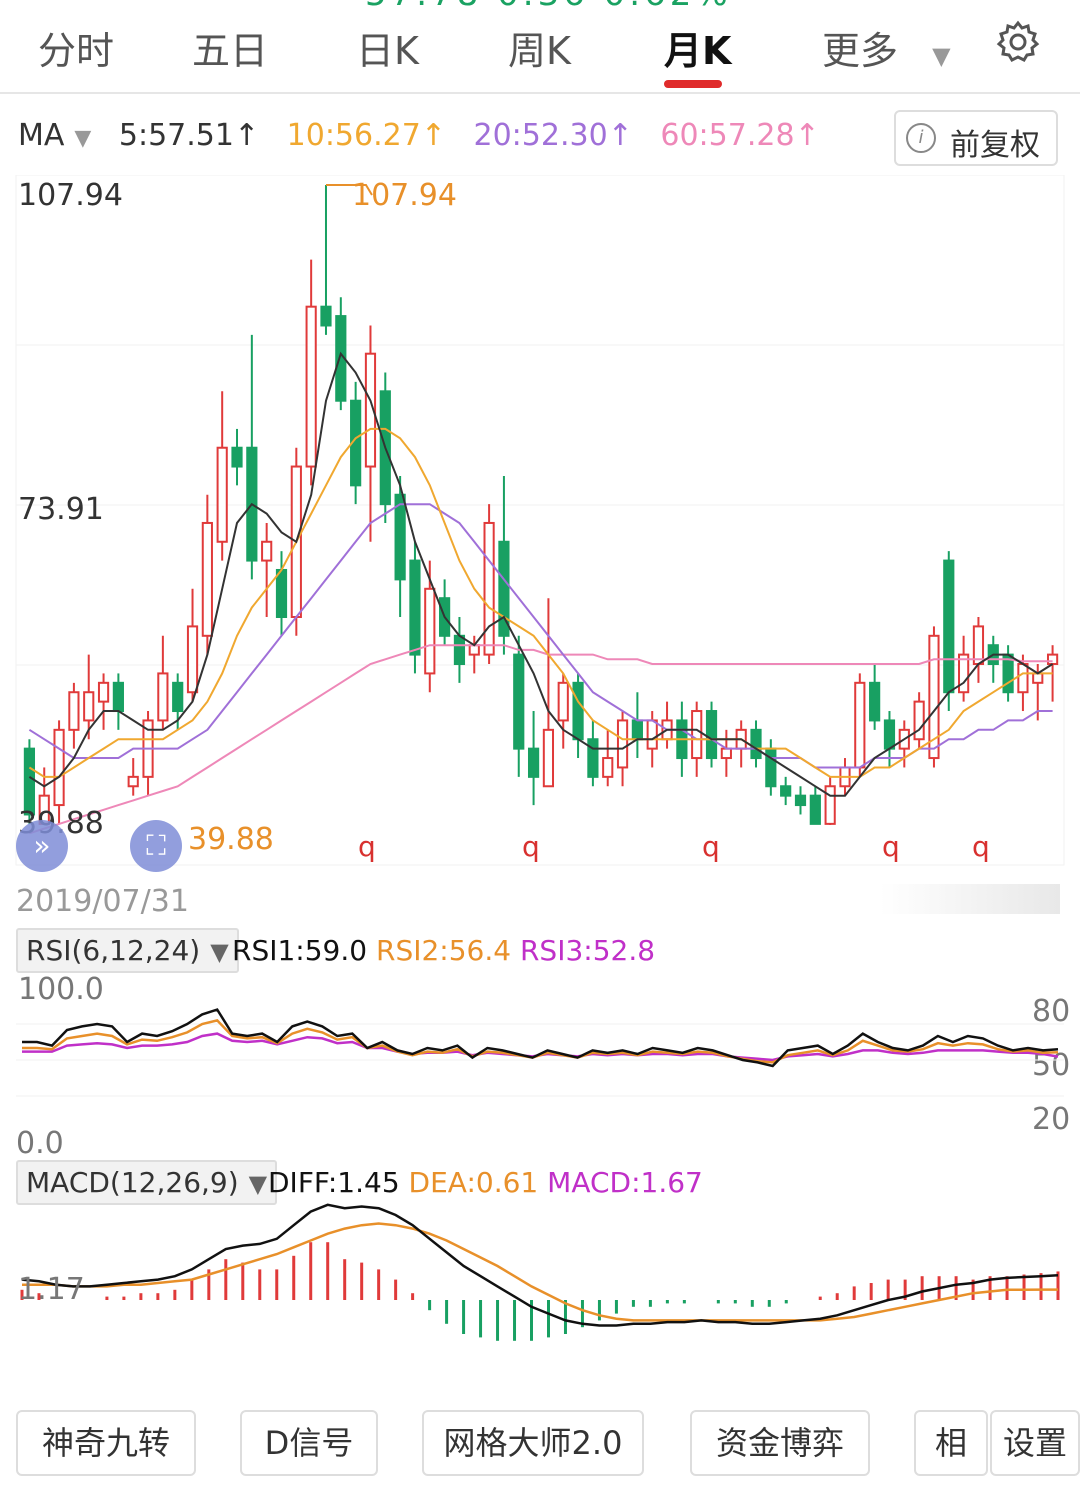 Image resolution: width=1080 pixels, height=1492 pixels. What do you see at coordinates (230, 51) in the screenshot?
I see `tab-five-day: 五日` at bounding box center [230, 51].